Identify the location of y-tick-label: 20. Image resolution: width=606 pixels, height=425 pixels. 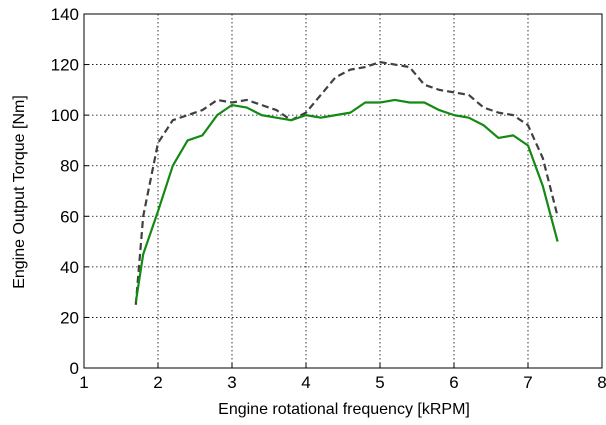
(69, 317).